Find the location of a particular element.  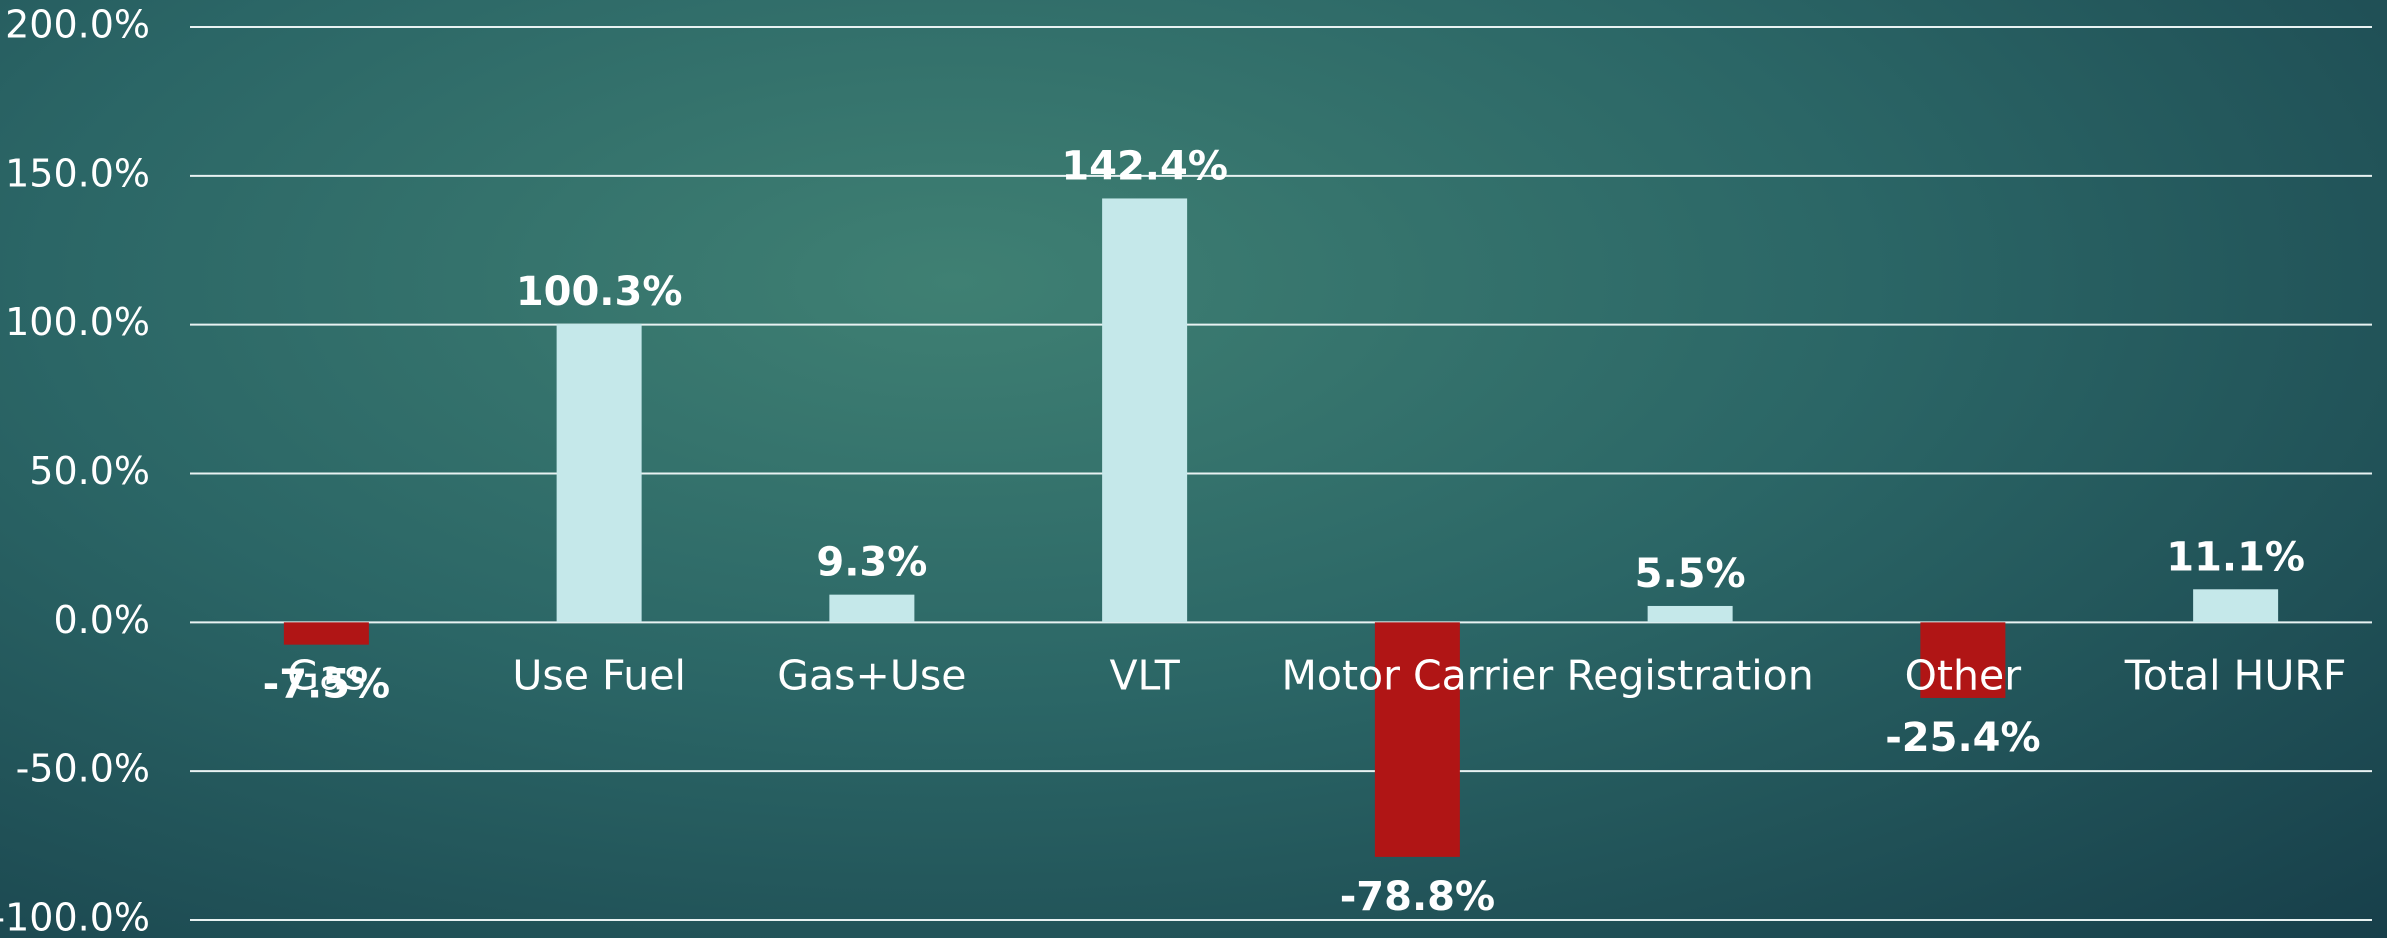

x-tick-label: VLT is located at coordinates (1144, 675).